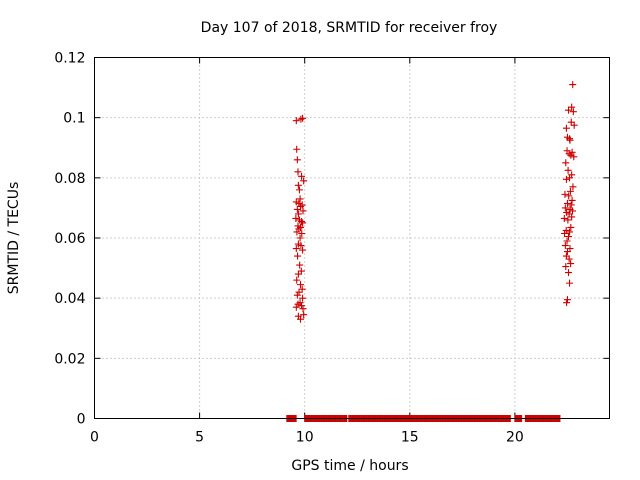 The image size is (640, 480). I want to click on y-tick-label: 0, so click(81, 420).